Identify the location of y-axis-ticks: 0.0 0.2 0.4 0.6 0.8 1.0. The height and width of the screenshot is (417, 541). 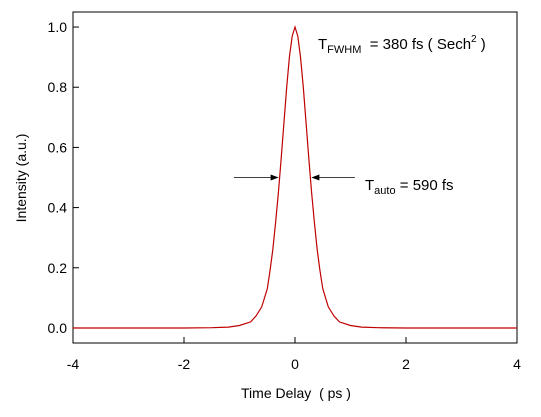
(63, 177).